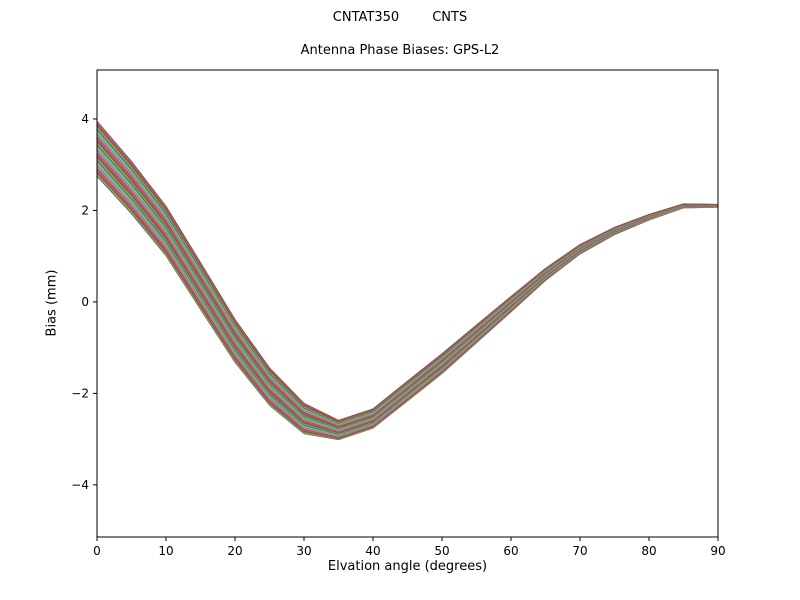 The width and height of the screenshot is (800, 600). Describe the element at coordinates (648, 551) in the screenshot. I see `x-tick-label: 80` at that location.